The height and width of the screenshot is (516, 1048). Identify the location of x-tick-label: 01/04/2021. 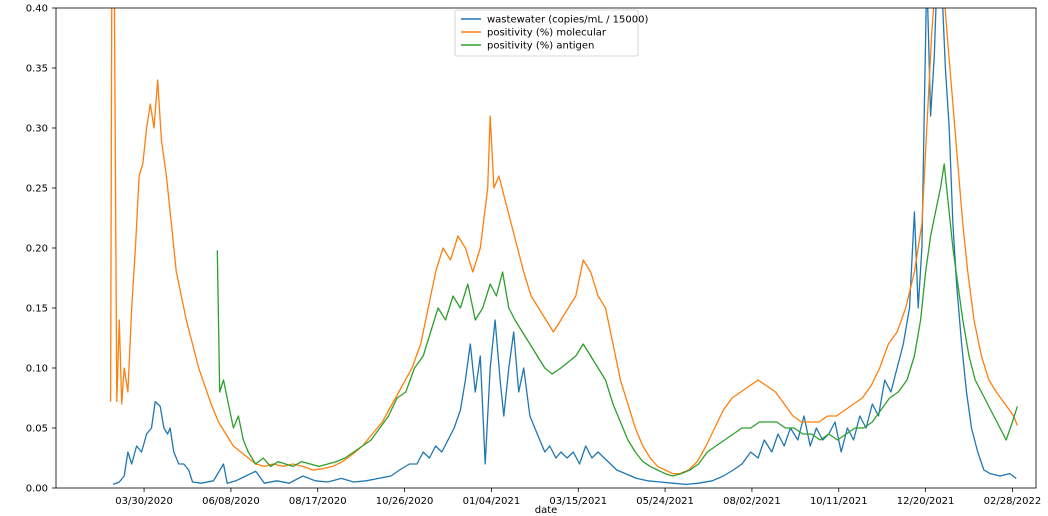
(492, 501).